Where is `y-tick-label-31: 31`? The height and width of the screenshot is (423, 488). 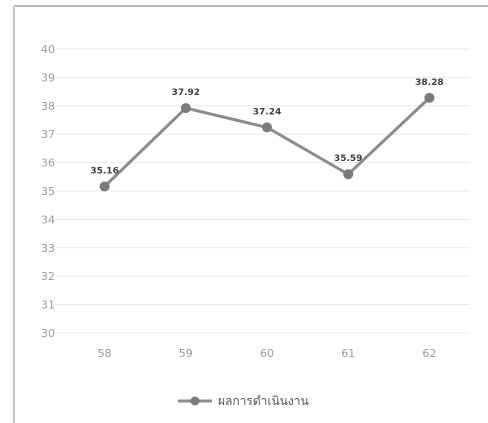 y-tick-label-31: 31 is located at coordinates (48, 305).